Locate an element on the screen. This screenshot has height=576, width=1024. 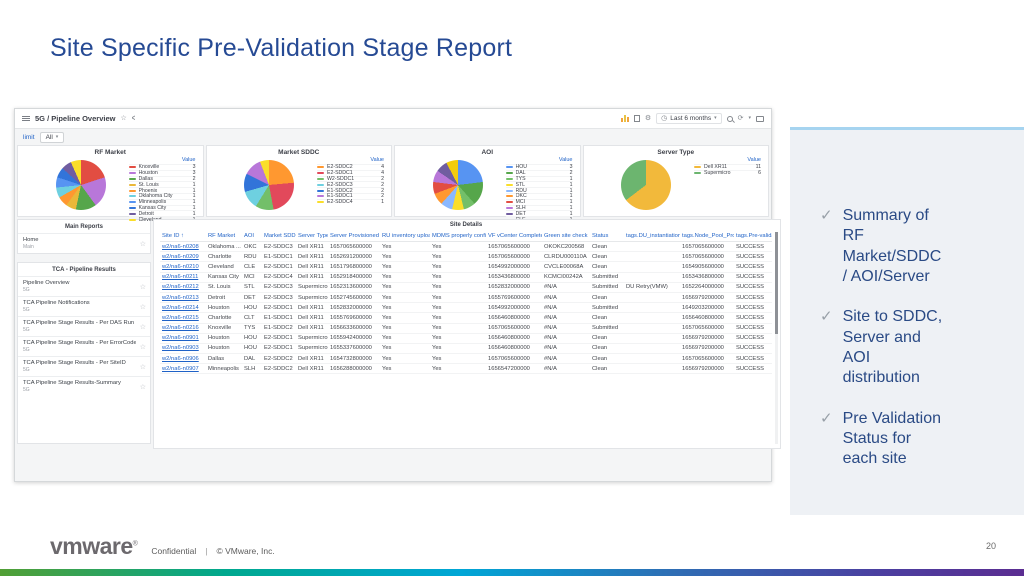
column-header: VF vCenter Completed Date is located at coordinates (514, 237).